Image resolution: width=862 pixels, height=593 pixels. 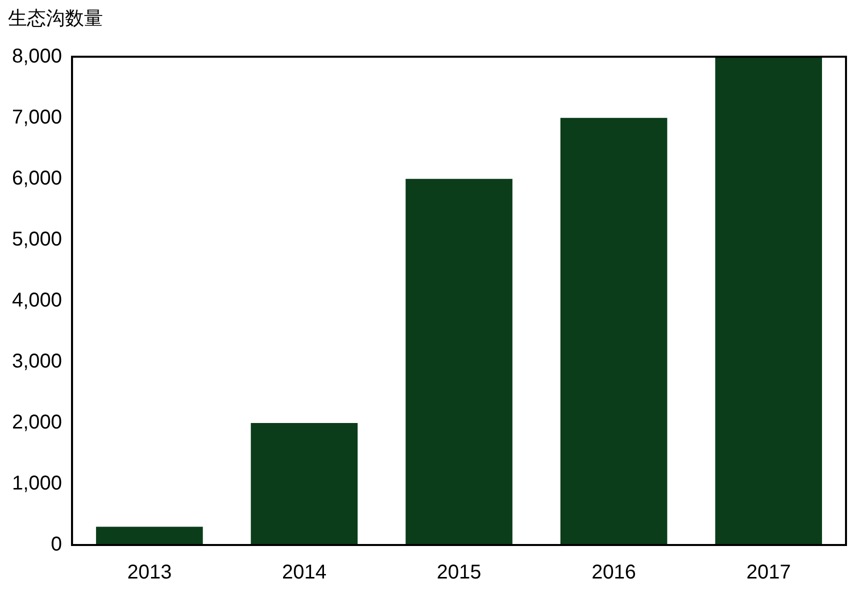 I want to click on x-tick-label: 2017, so click(x=768, y=573).